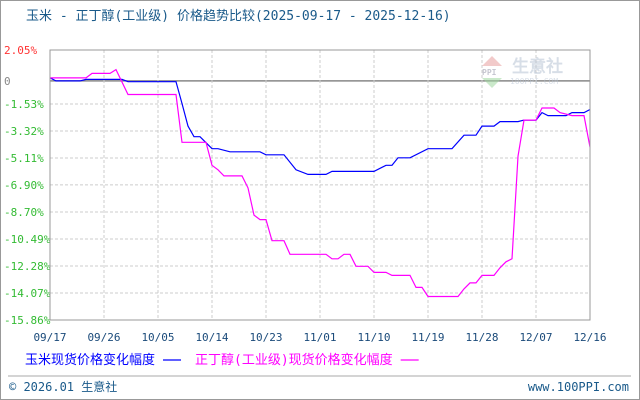  What do you see at coordinates (481, 337) in the screenshot?
I see `x-tick-label: 11/28` at bounding box center [481, 337].